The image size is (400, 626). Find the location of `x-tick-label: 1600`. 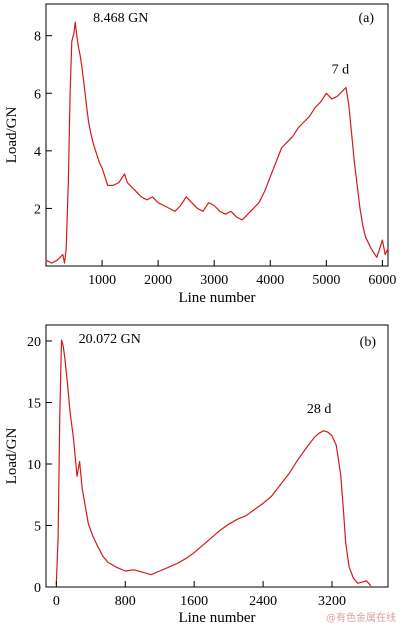

x-tick-label: 1600 is located at coordinates (194, 601).